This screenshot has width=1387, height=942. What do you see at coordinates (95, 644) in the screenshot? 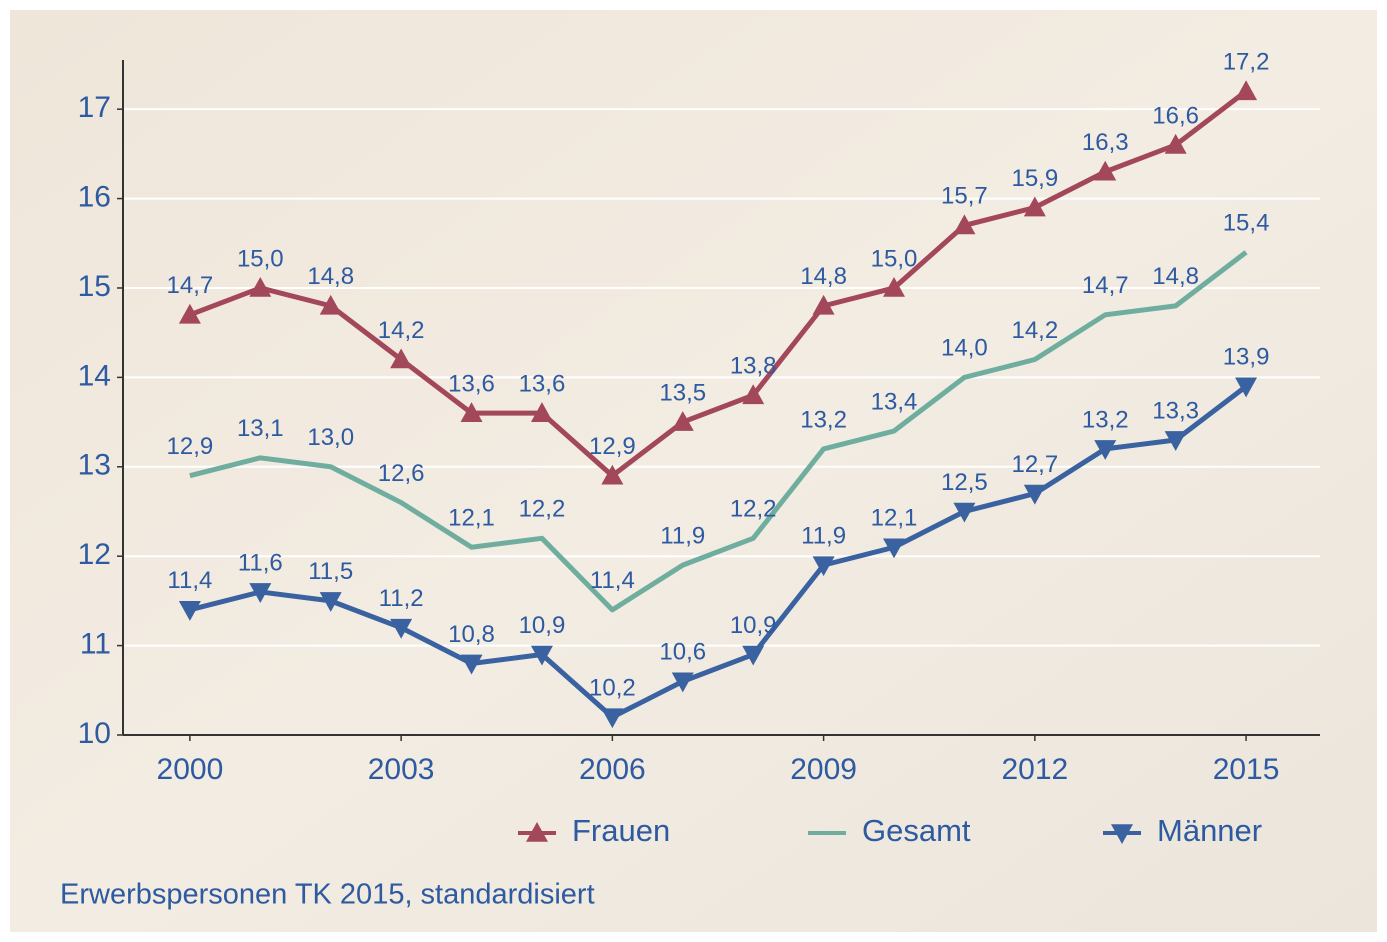
I see `y-tick-label: 11` at bounding box center [95, 644].